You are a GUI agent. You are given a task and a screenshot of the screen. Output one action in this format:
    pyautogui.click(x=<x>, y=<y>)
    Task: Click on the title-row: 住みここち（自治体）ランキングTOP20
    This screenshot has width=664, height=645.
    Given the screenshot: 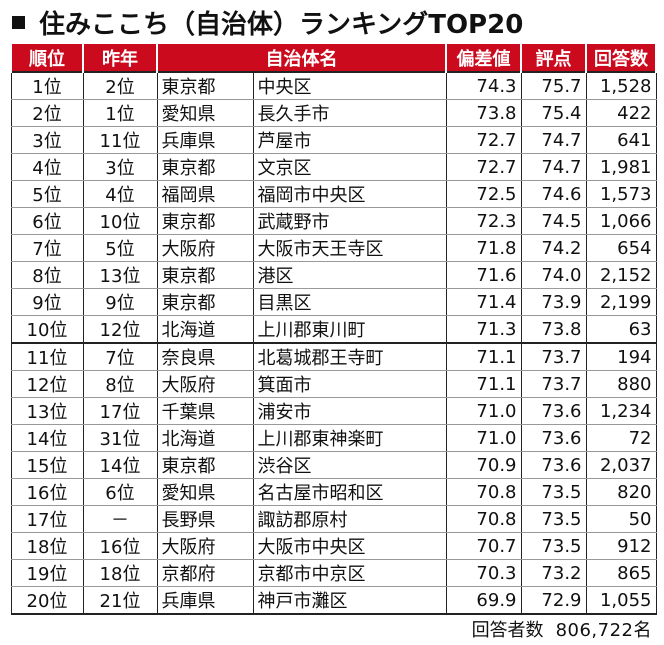 What is the action you would take?
    pyautogui.click(x=333, y=22)
    